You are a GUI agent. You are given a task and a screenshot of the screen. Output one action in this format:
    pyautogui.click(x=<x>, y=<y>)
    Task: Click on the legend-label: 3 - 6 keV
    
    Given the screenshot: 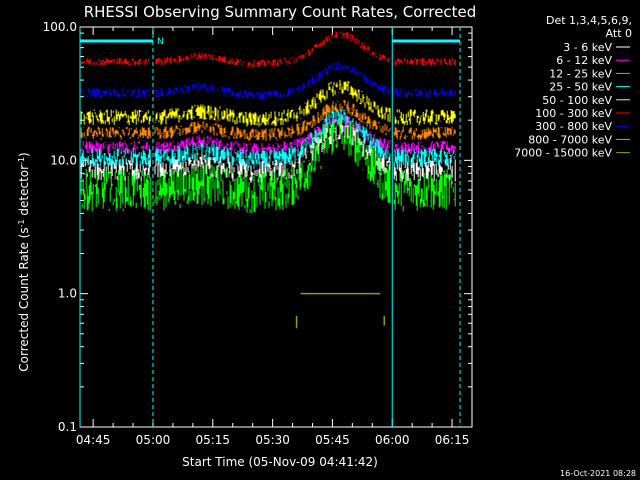 What is the action you would take?
    pyautogui.click(x=587, y=47)
    